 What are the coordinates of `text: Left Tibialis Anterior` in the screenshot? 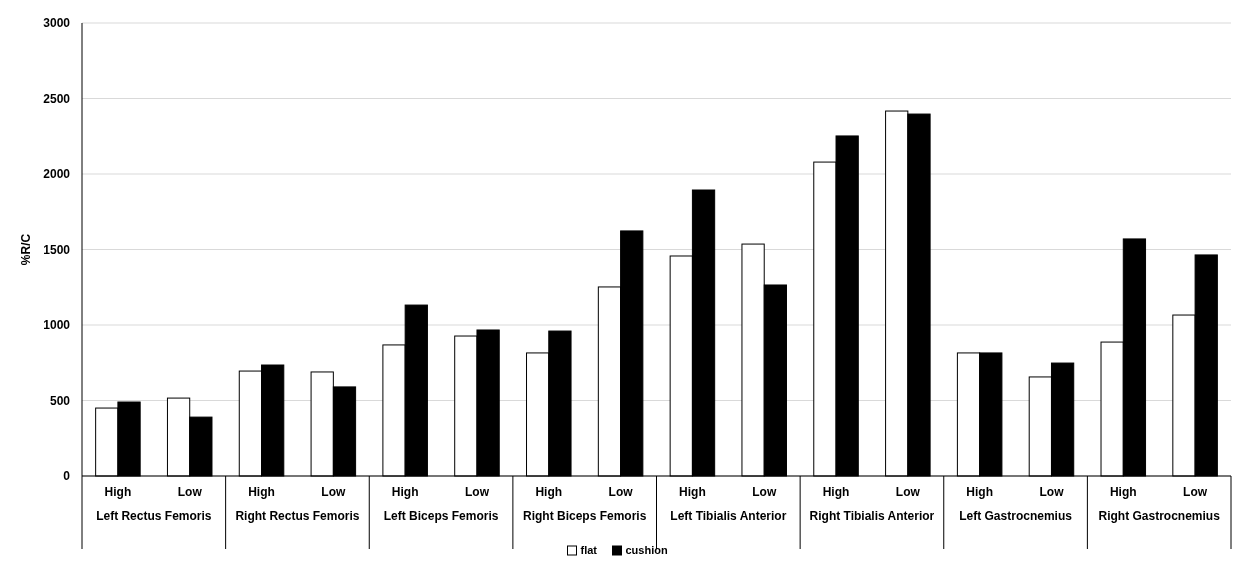 It's located at (728, 516).